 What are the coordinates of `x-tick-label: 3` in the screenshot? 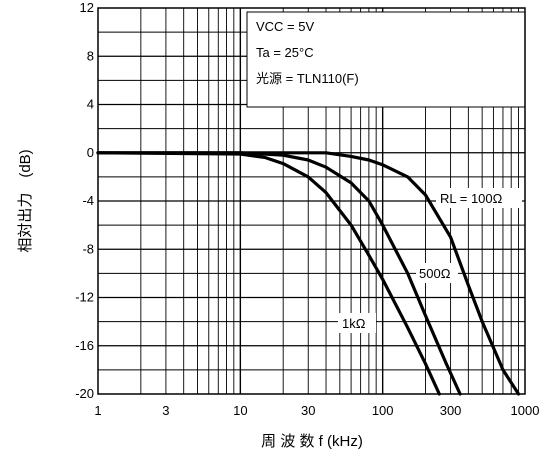 It's located at (165, 410).